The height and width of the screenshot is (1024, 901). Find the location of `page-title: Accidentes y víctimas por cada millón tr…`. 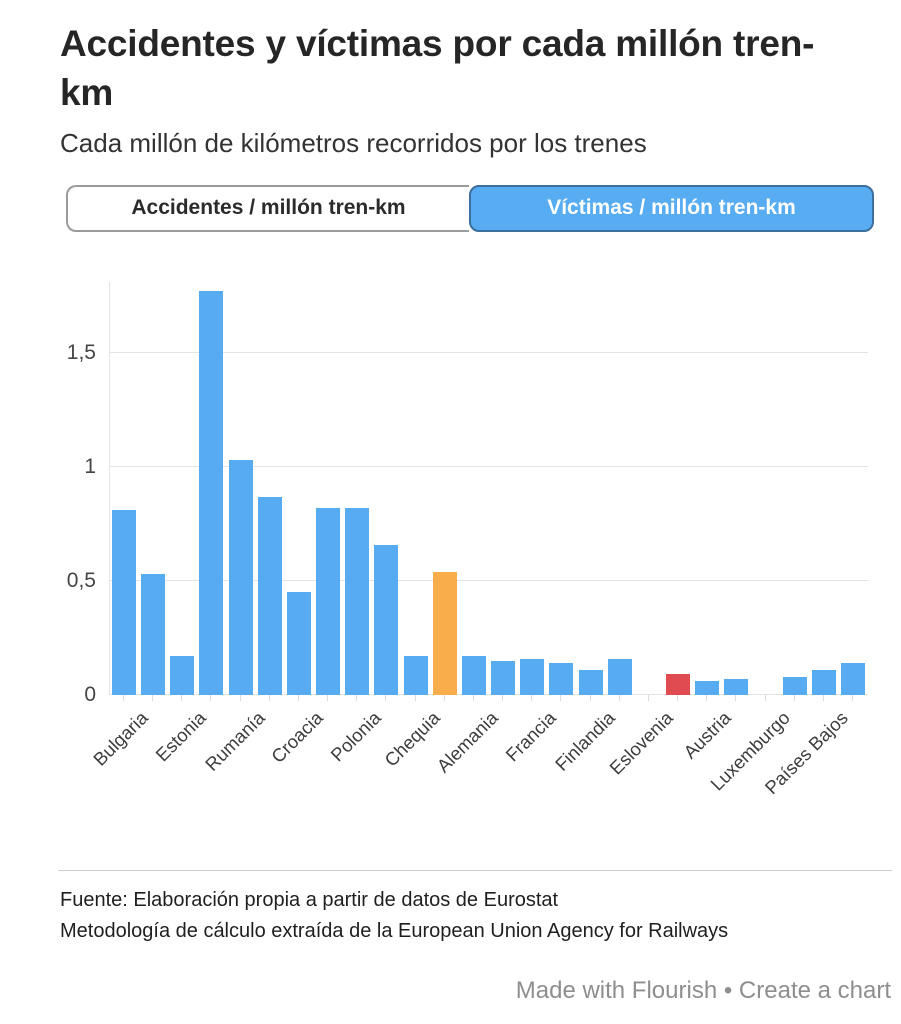

page-title: Accidentes y víctimas por cada millón tr… is located at coordinates (437, 68).